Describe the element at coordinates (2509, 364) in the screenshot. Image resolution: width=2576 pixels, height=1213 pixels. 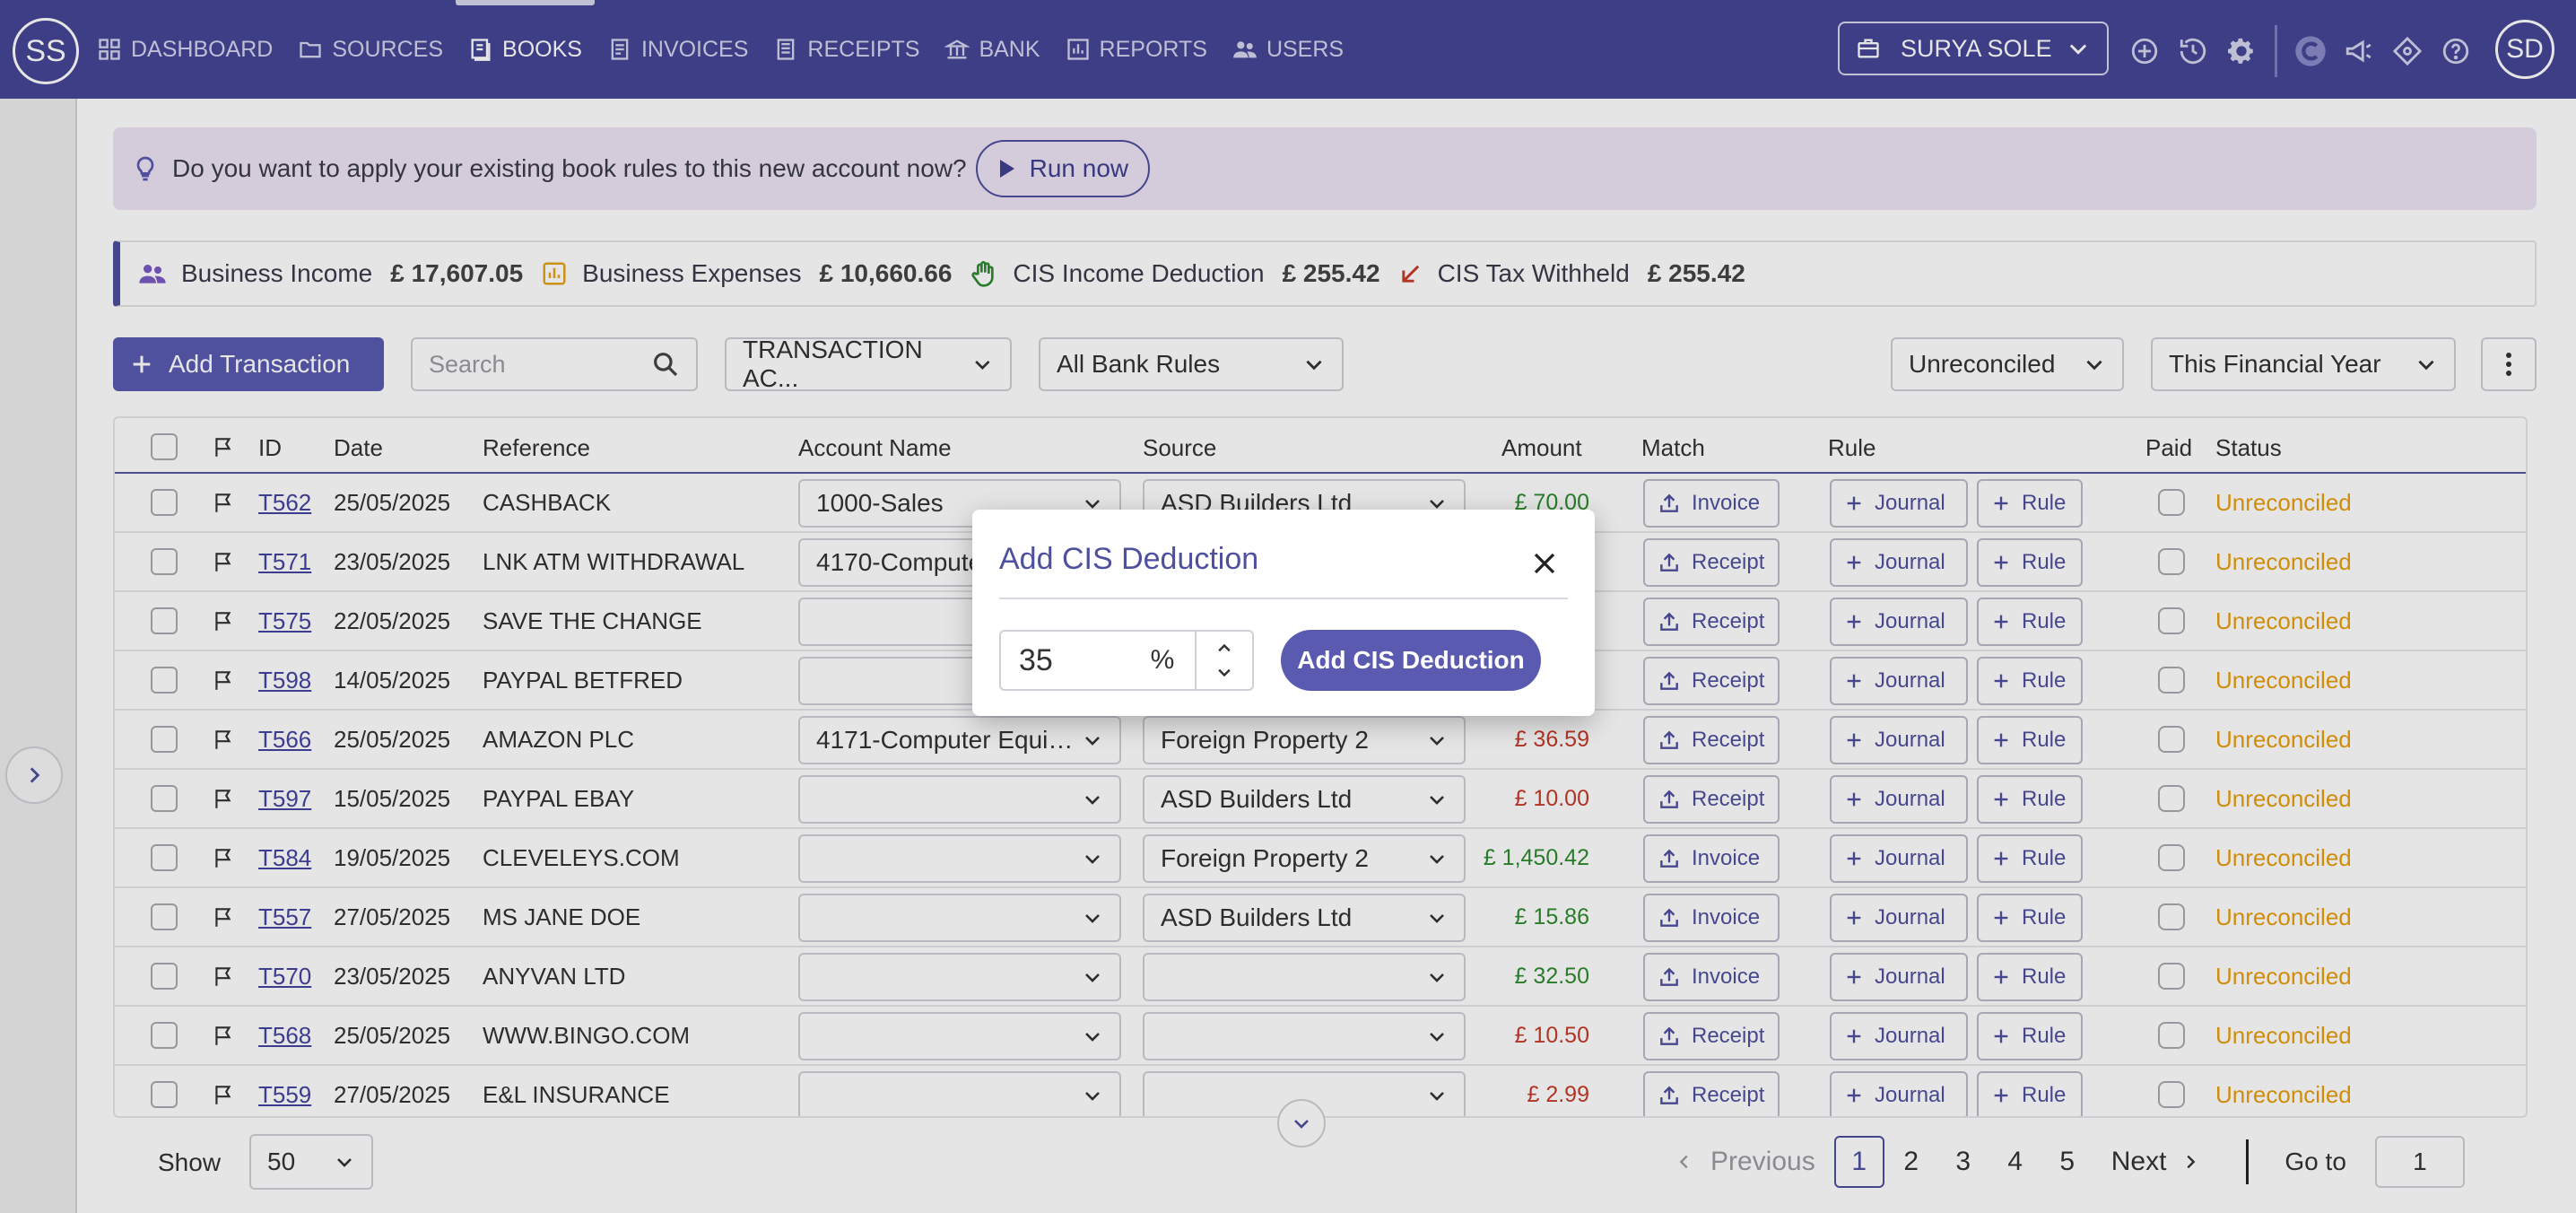
I see `more-options-button` at that location.